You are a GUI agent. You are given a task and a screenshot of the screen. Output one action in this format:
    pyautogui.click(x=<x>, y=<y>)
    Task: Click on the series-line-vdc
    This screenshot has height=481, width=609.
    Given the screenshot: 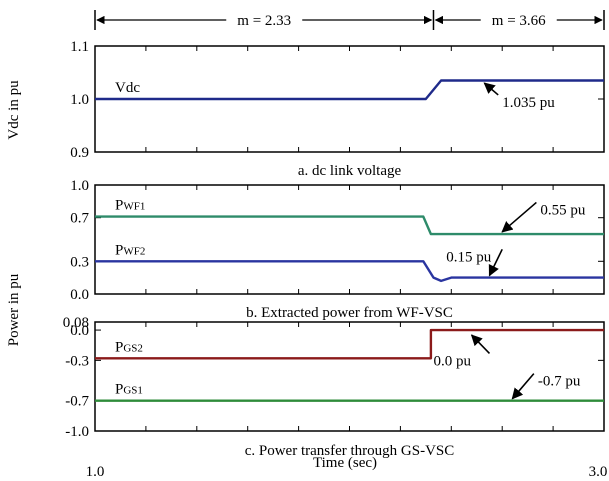 What is the action you would take?
    pyautogui.click(x=349, y=90)
    